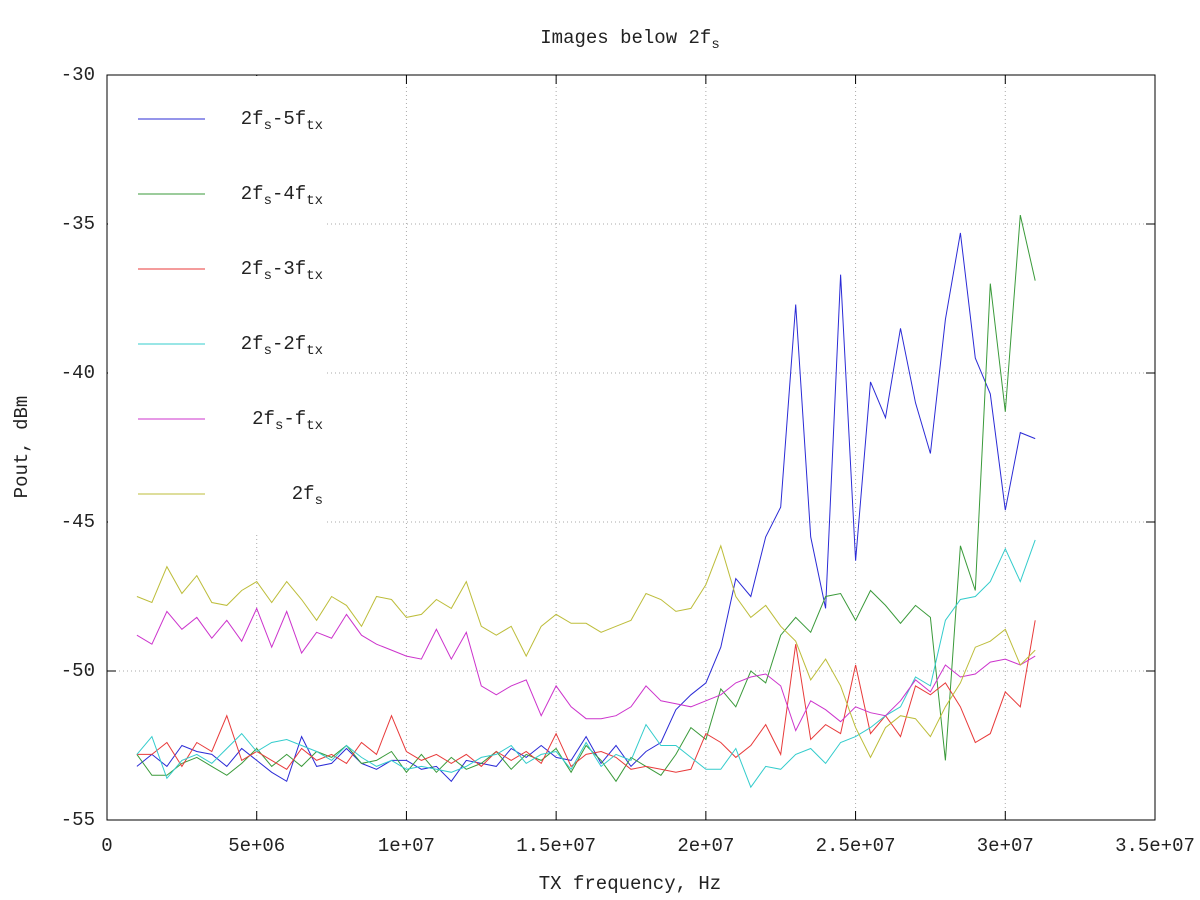  I want to click on x-tick-label: 1.5e+07, so click(556, 846).